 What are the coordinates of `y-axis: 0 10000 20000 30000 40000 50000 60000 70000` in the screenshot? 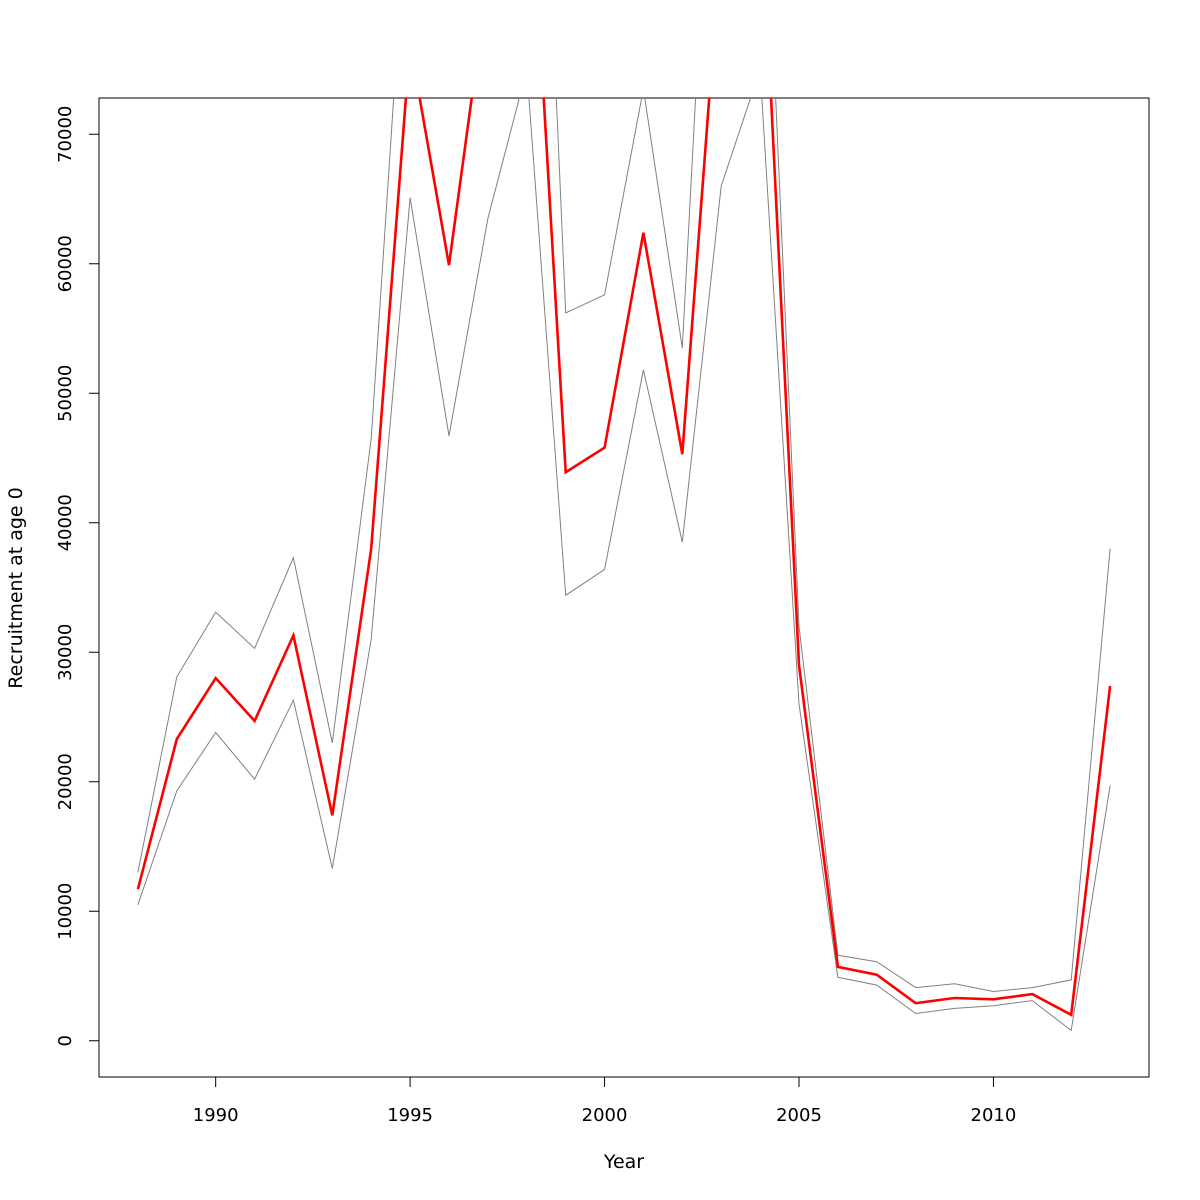 It's located at (77, 576).